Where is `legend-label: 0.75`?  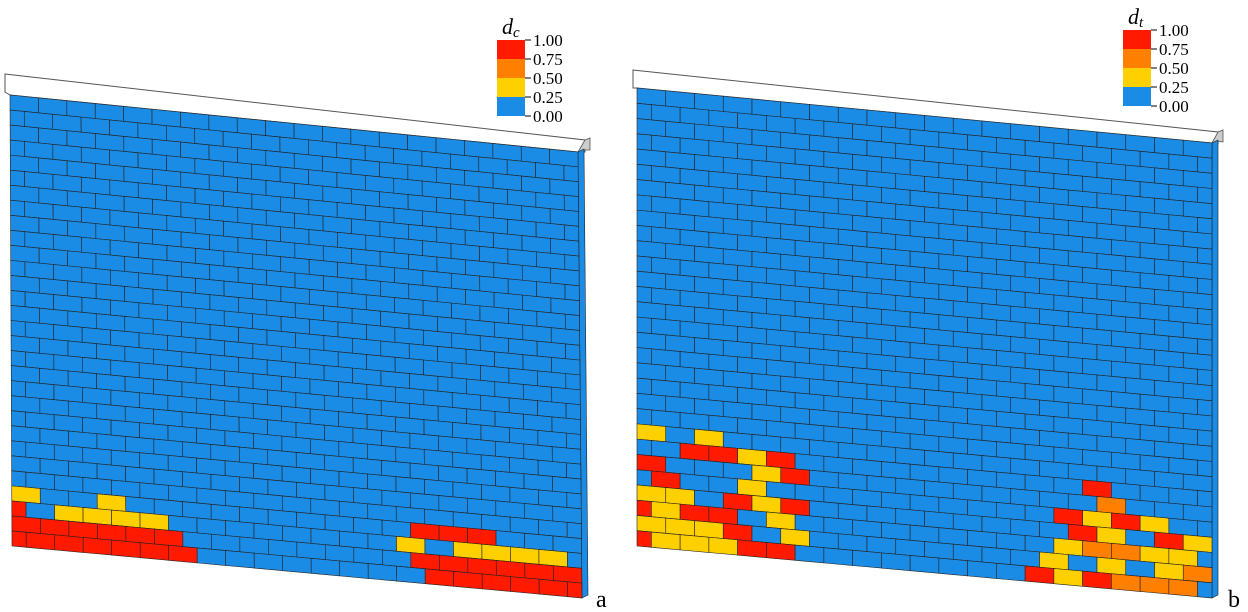
legend-label: 0.75 is located at coordinates (548, 59).